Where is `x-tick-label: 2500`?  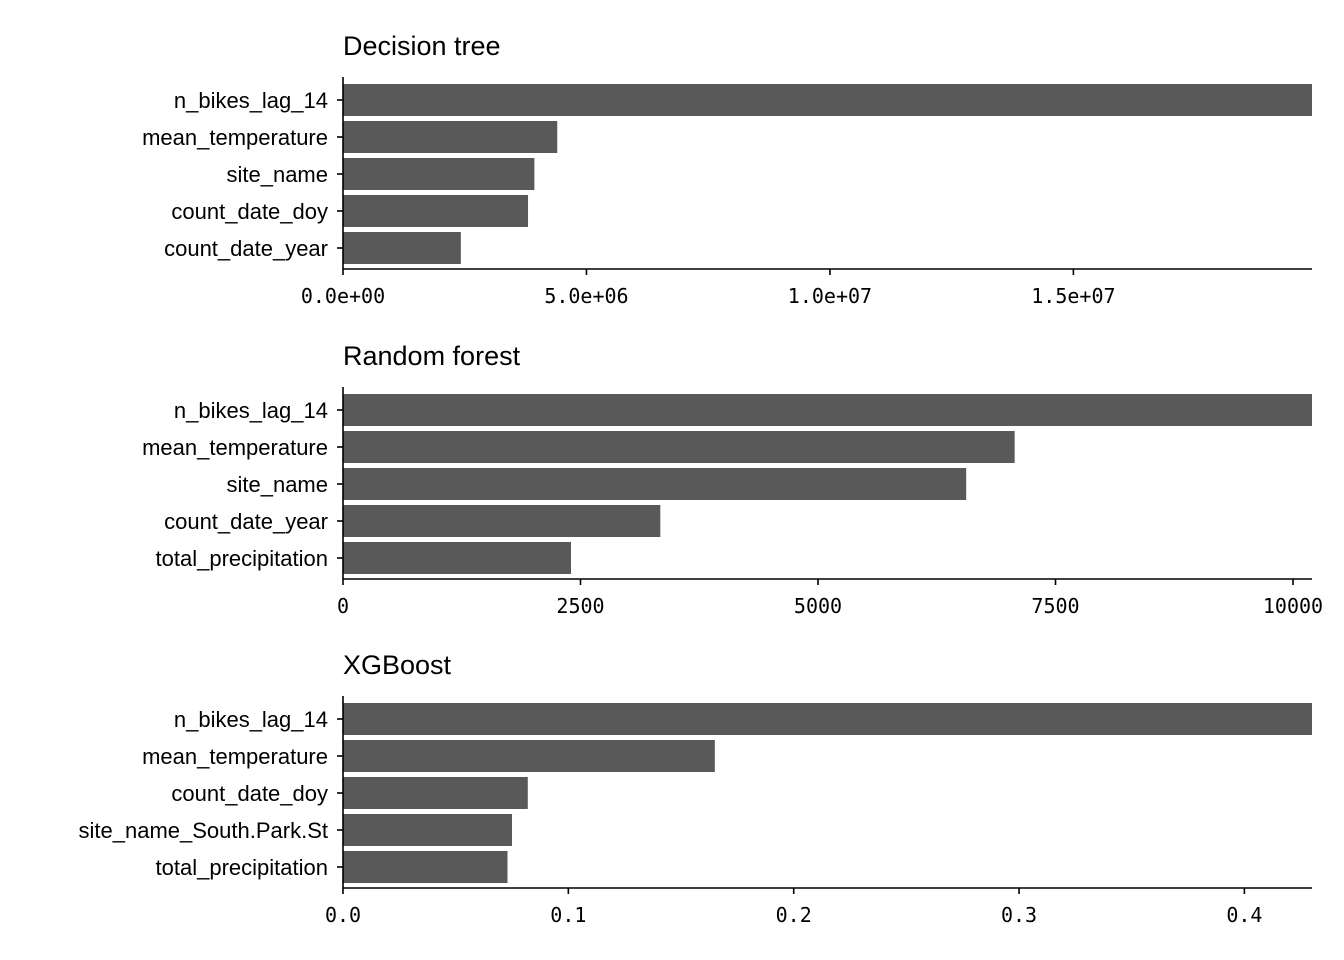 x-tick-label: 2500 is located at coordinates (580, 606).